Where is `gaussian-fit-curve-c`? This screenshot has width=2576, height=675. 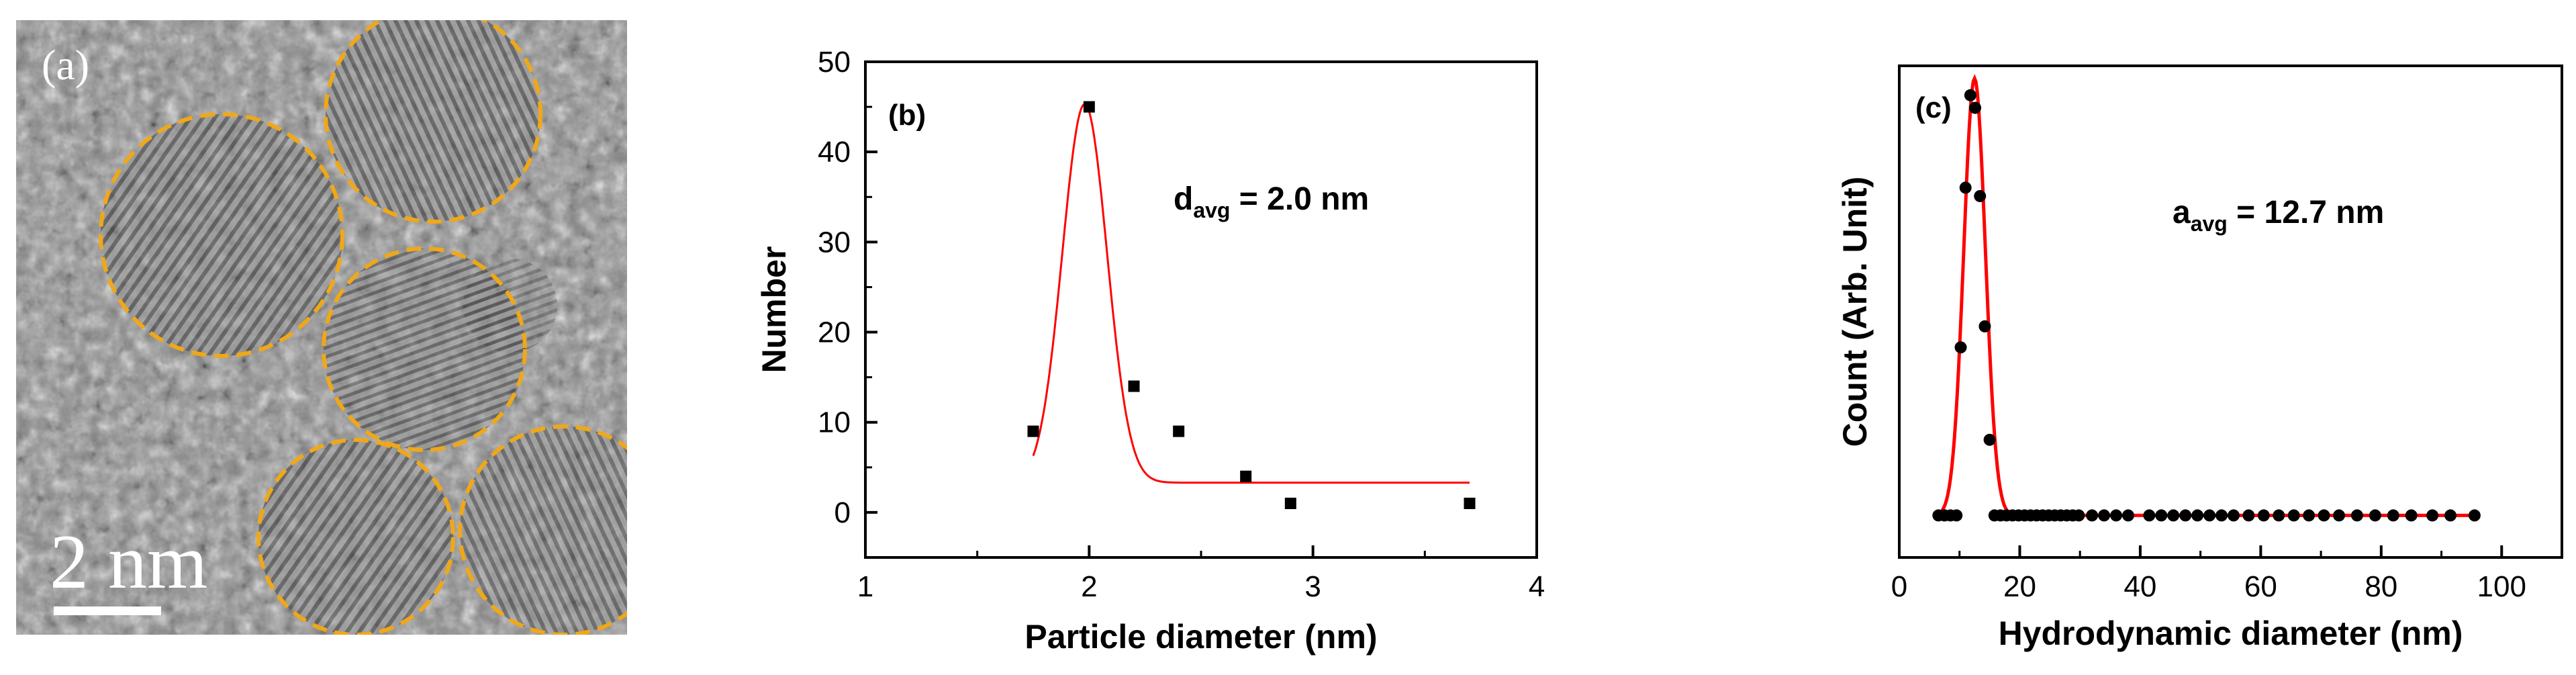 gaussian-fit-curve-c is located at coordinates (2206, 296).